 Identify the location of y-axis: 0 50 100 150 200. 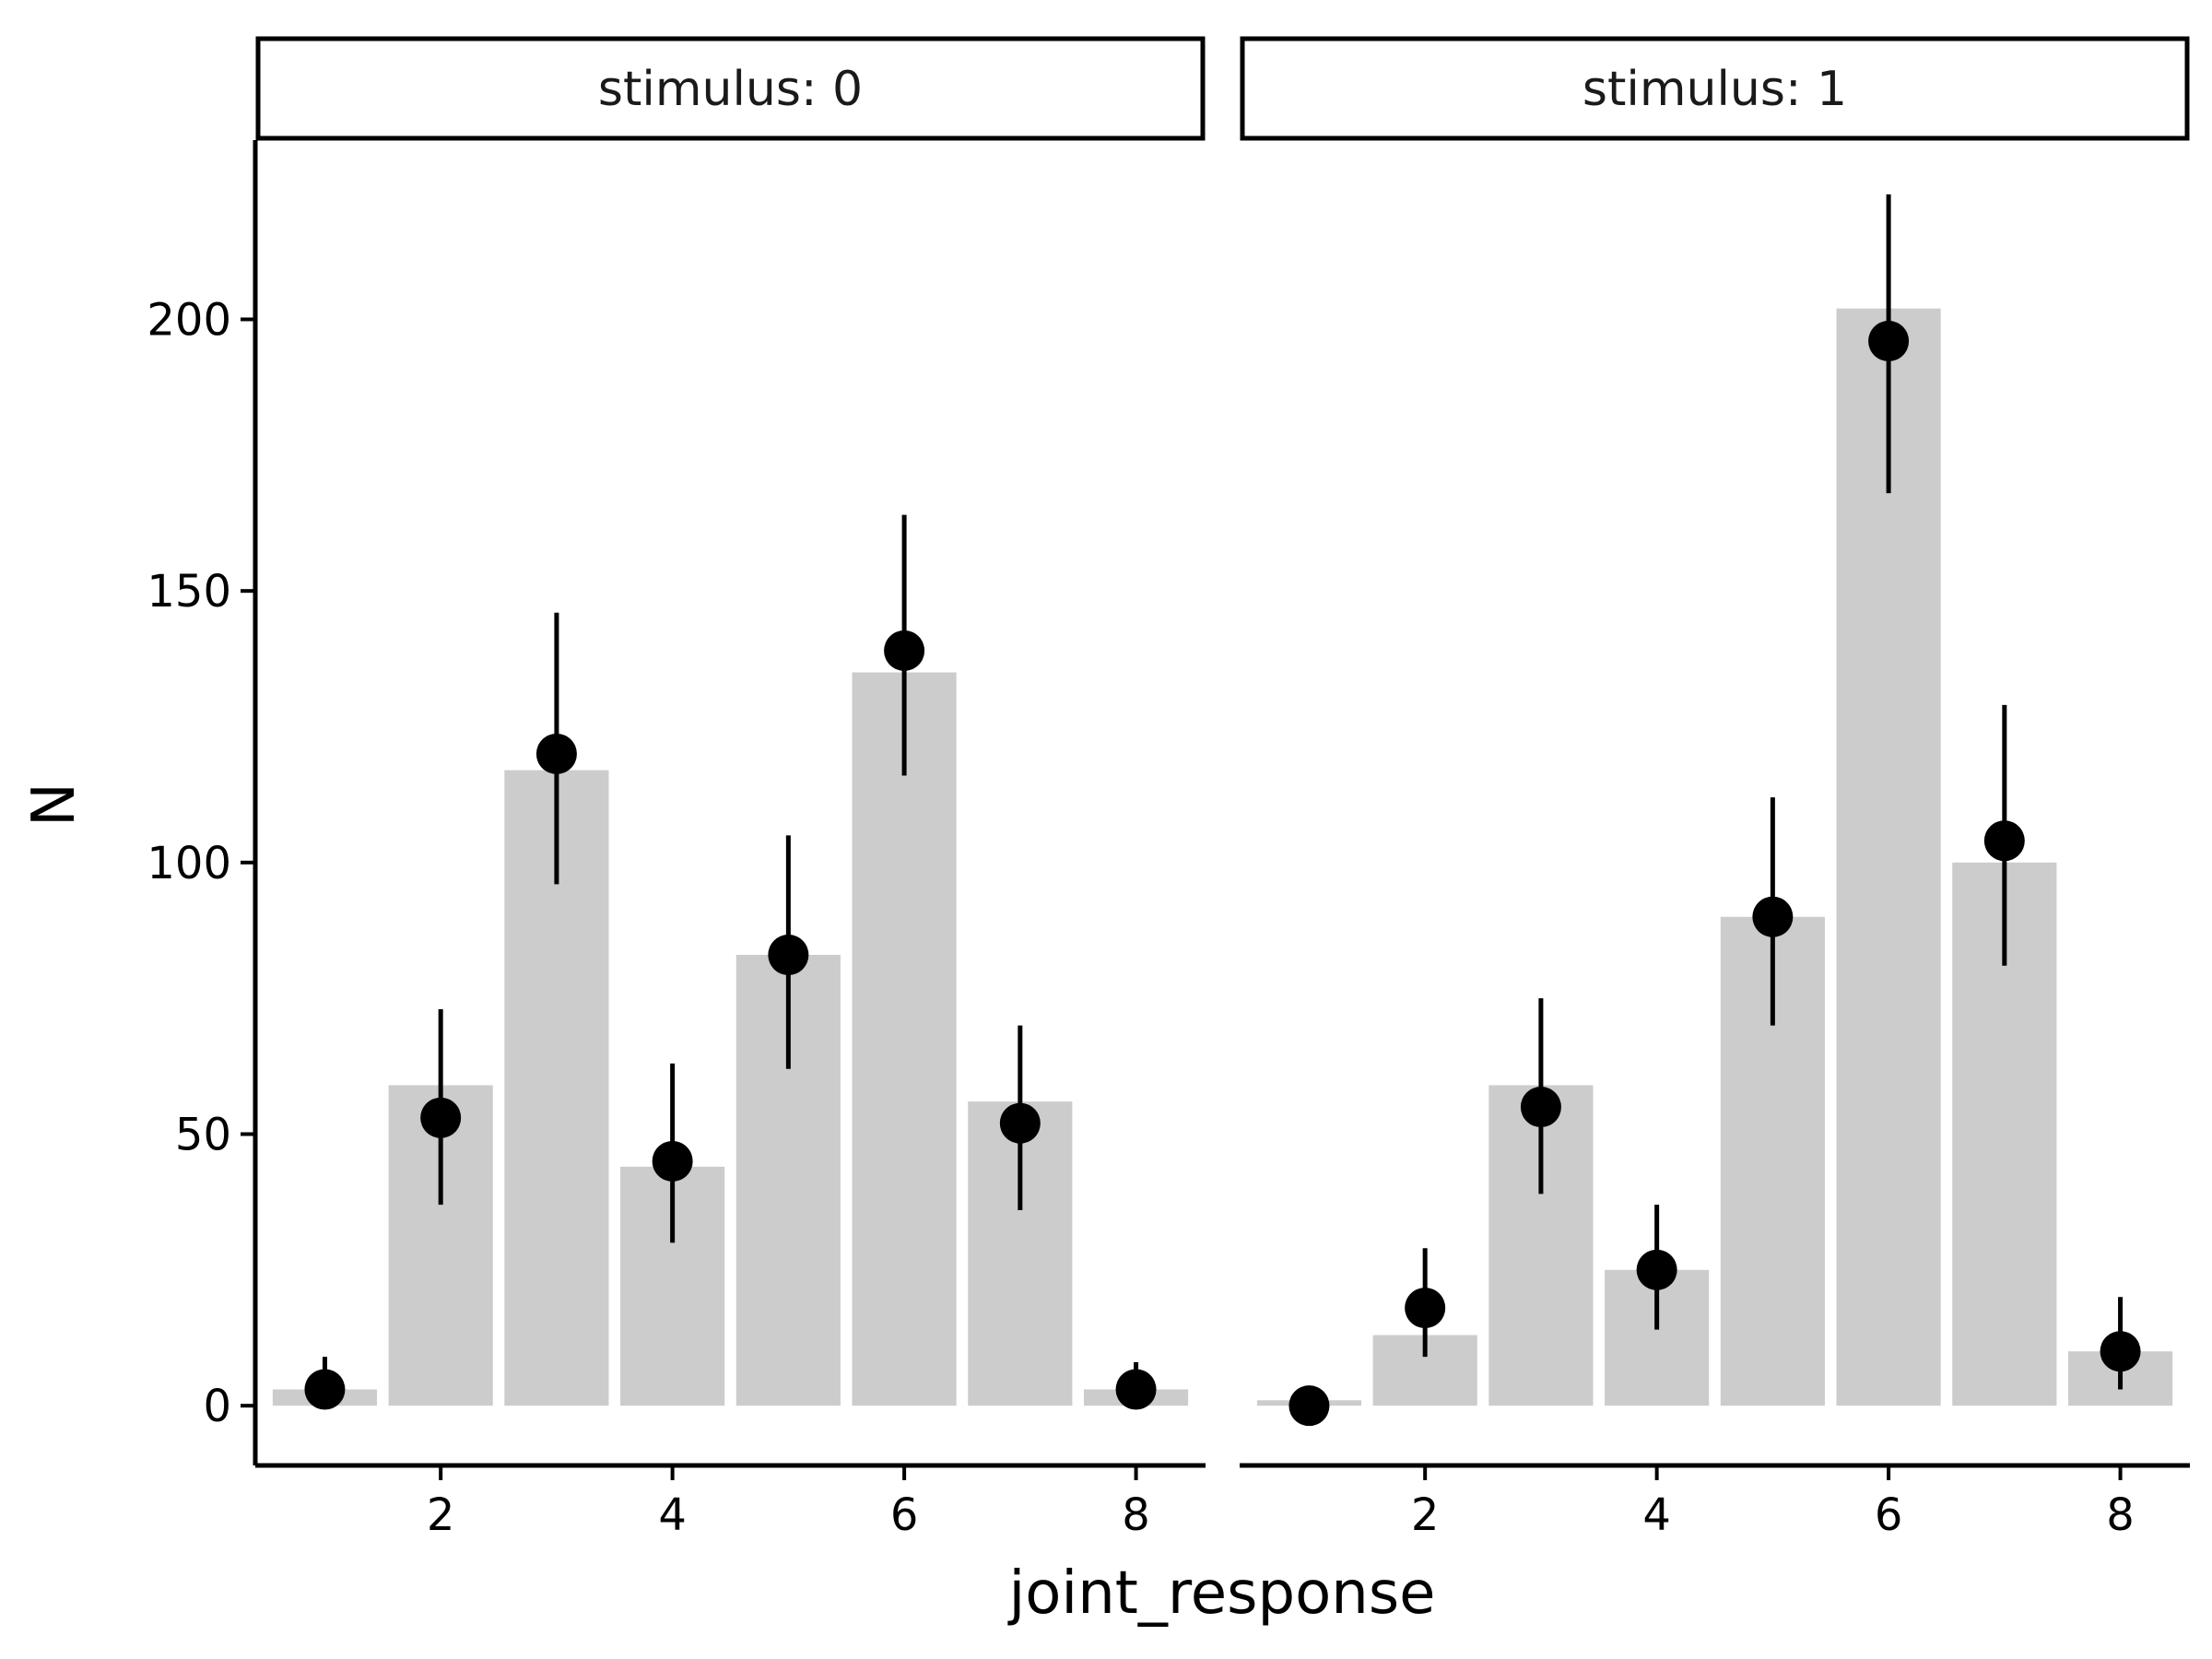
(202, 802).